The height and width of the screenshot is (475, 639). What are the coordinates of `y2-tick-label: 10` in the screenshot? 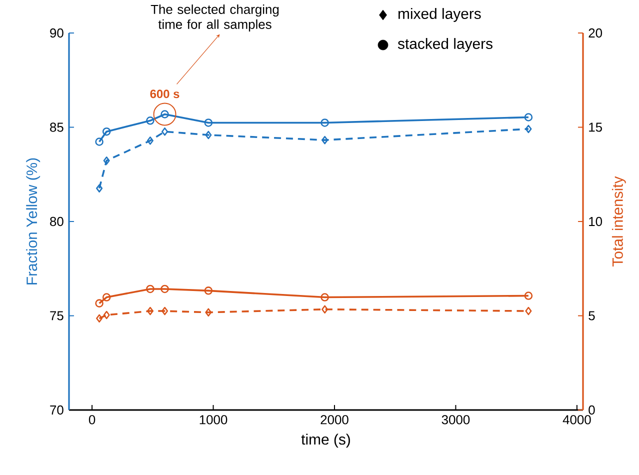 It's located at (595, 221).